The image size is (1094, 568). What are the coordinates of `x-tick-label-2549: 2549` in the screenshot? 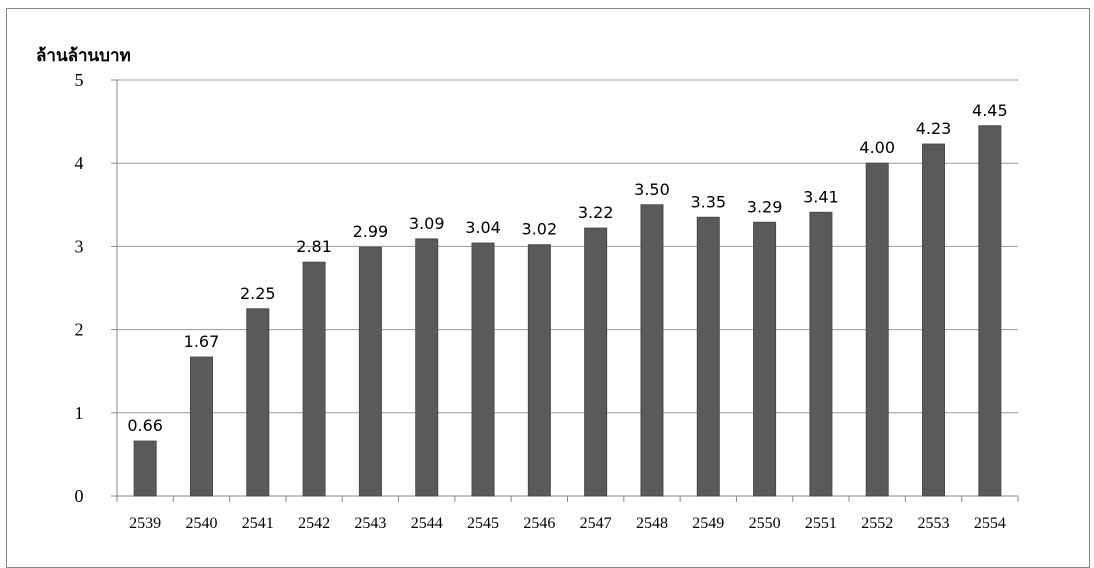 It's located at (708, 523).